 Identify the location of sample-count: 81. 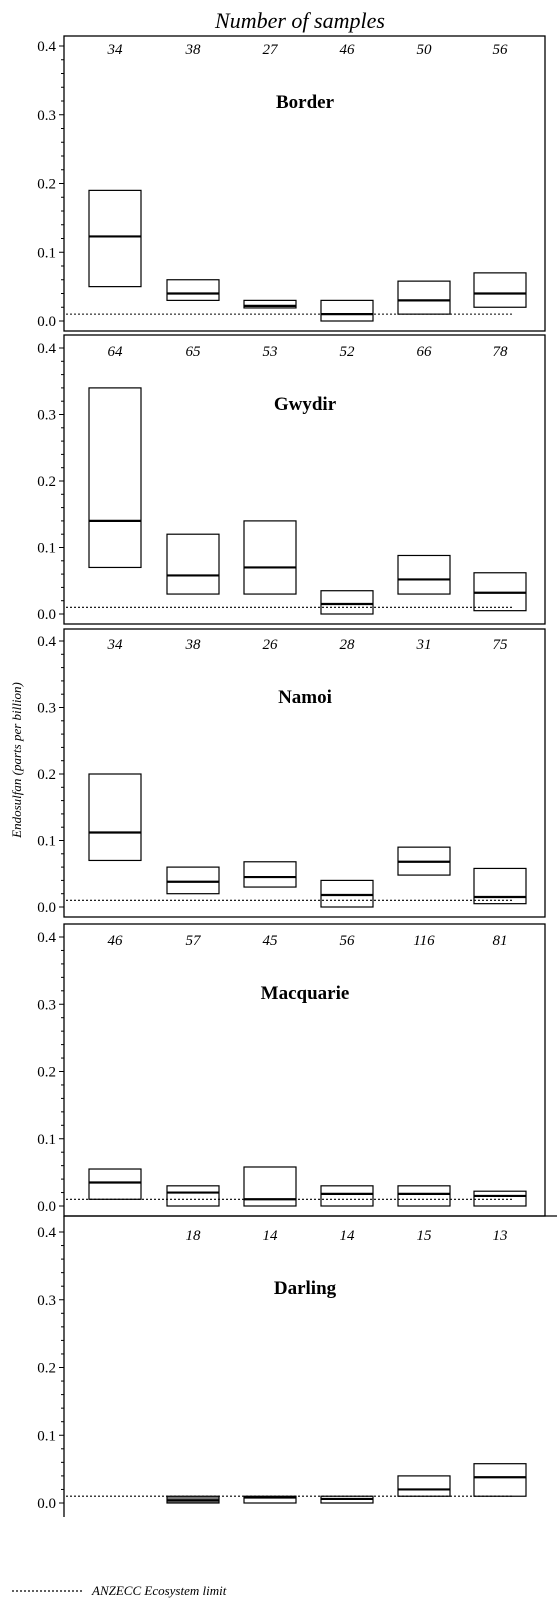
(500, 941).